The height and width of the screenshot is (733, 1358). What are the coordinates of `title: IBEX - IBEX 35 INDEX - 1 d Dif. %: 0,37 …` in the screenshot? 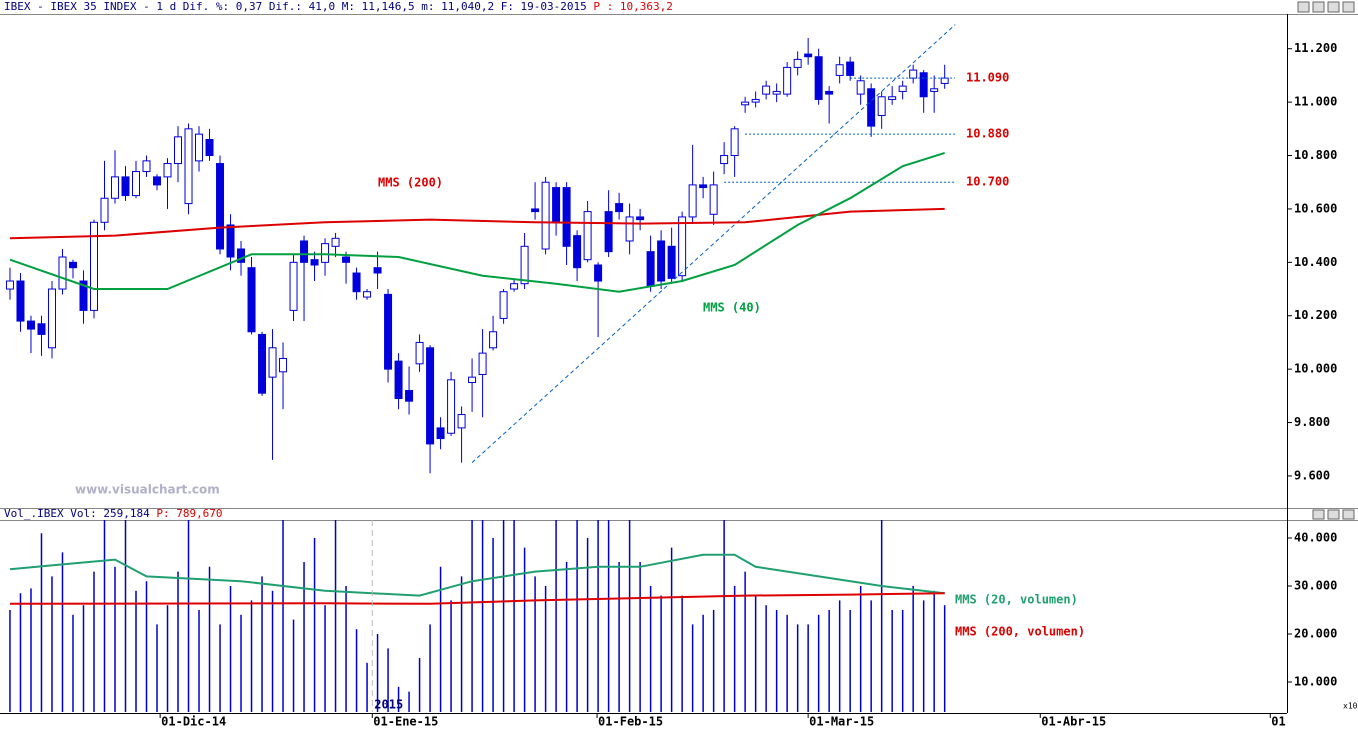 It's located at (295, 6).